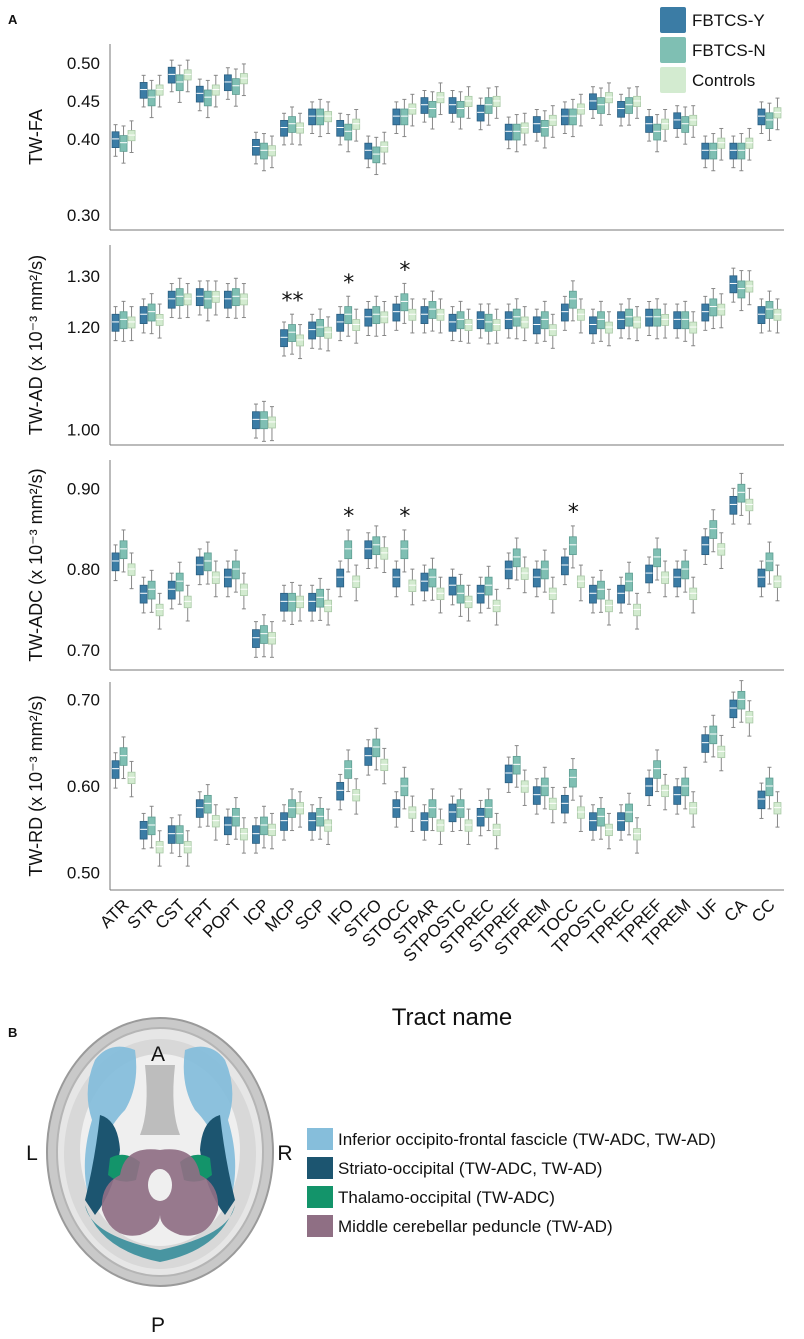  What do you see at coordinates (227, 826) in the screenshot?
I see `box-popt-fbtcs-y` at bounding box center [227, 826].